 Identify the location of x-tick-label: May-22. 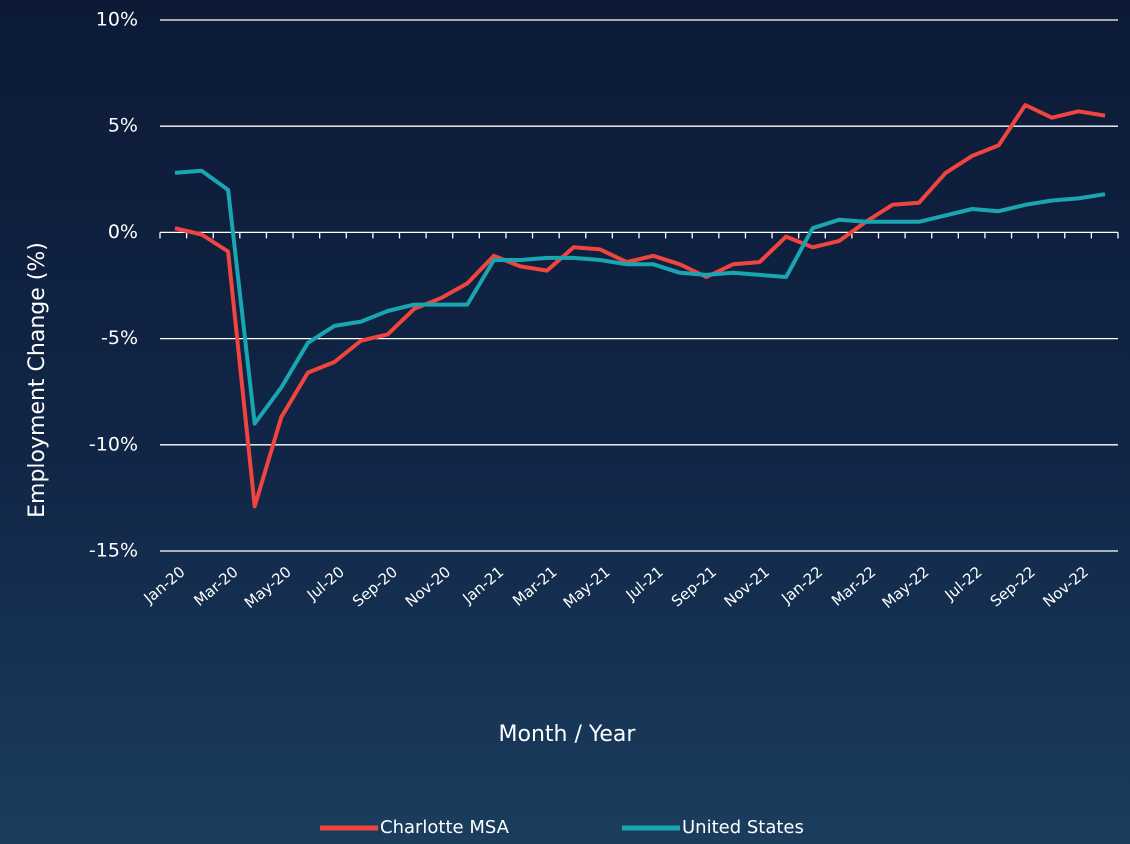
(906, 587).